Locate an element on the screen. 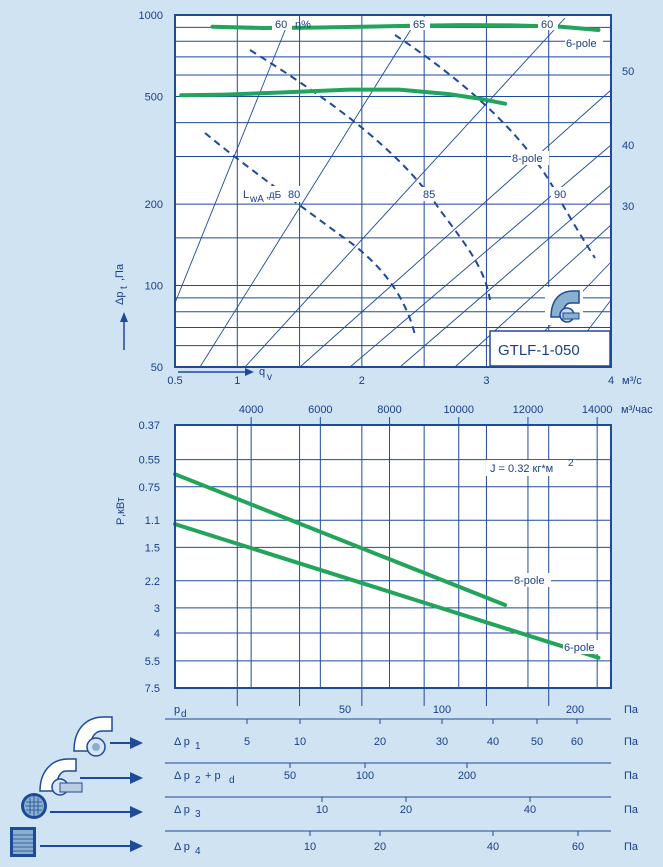 The width and height of the screenshot is (663, 867). inertia-annotation: J = 0.32 кг*м is located at coordinates (521, 469).